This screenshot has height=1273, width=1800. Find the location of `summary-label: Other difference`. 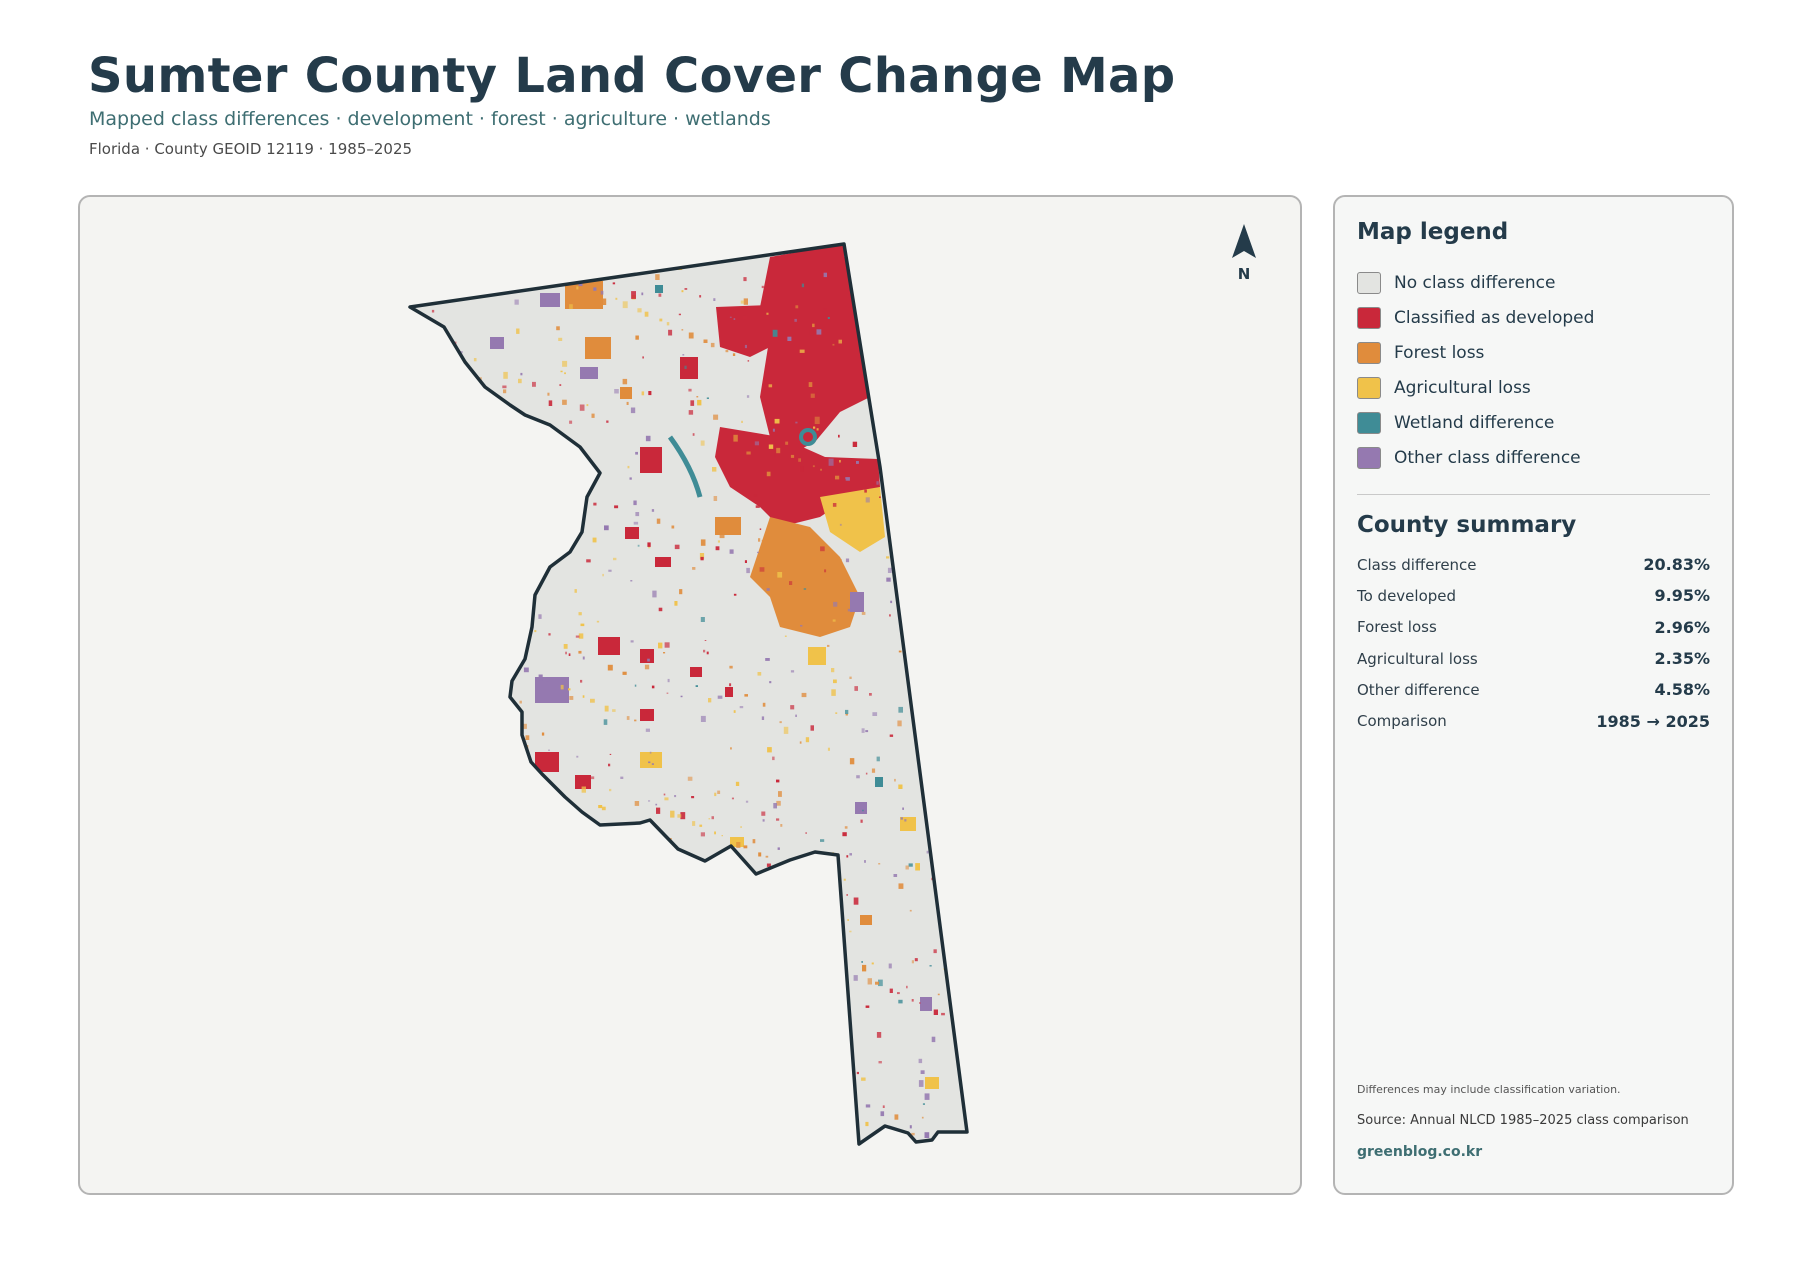

summary-label: Other difference is located at coordinates (1418, 689).